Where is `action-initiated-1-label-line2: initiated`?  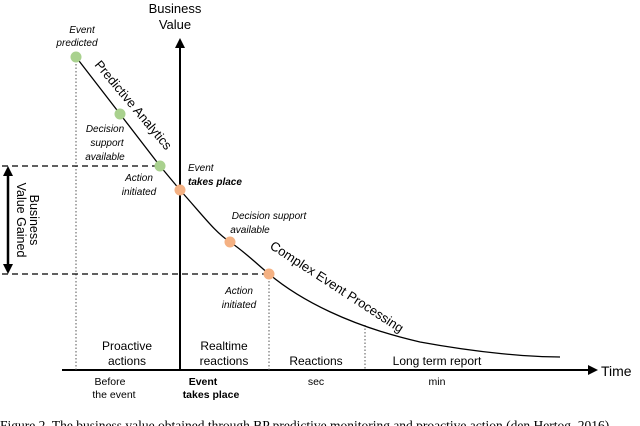
action-initiated-1-label-line2: initiated is located at coordinates (139, 192).